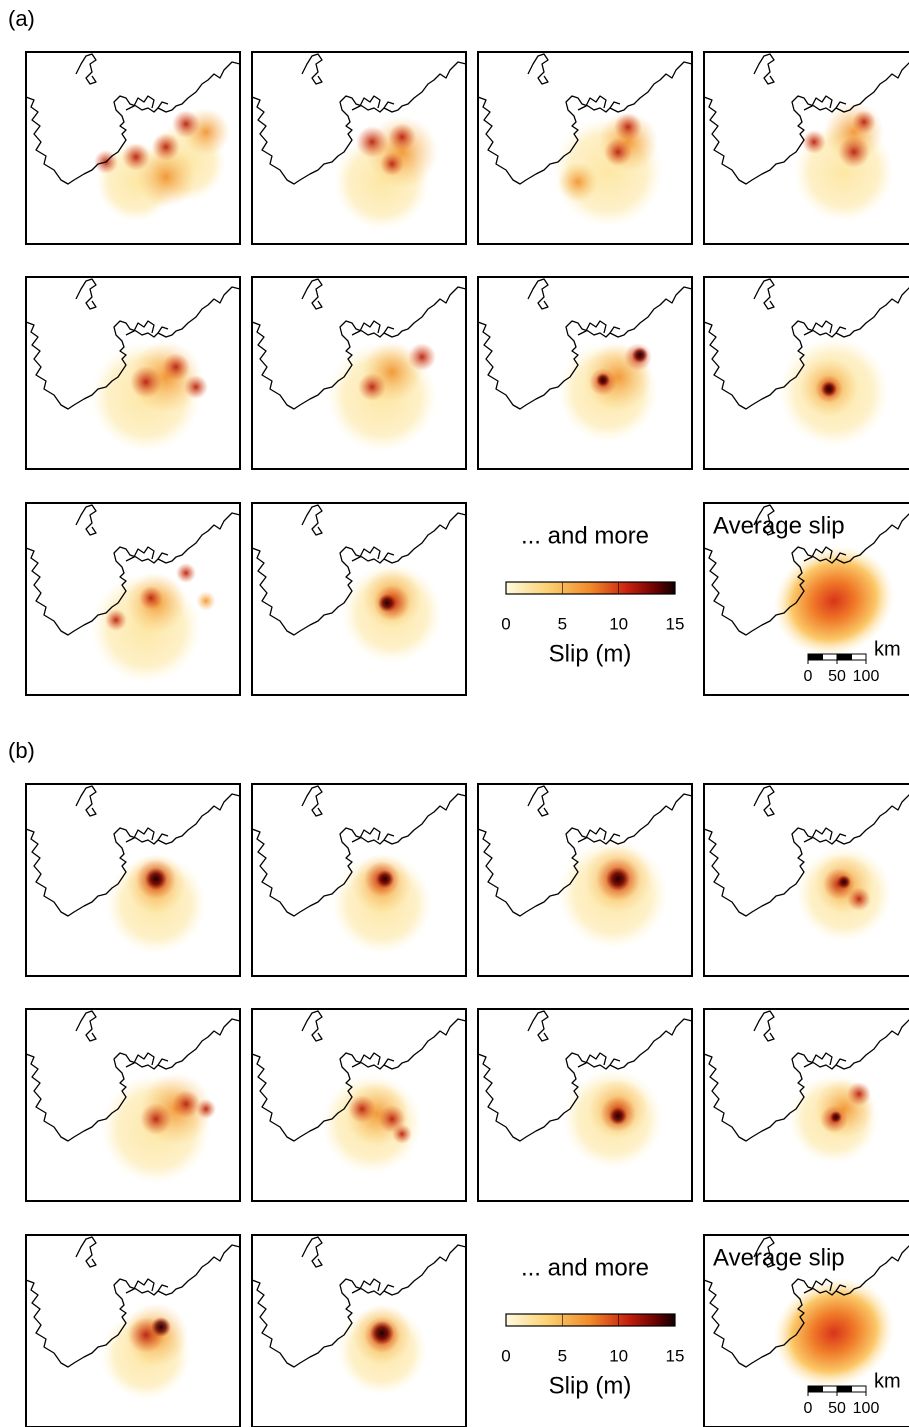 This screenshot has height=1427, width=909. I want to click on average-slip, so click(834, 601).